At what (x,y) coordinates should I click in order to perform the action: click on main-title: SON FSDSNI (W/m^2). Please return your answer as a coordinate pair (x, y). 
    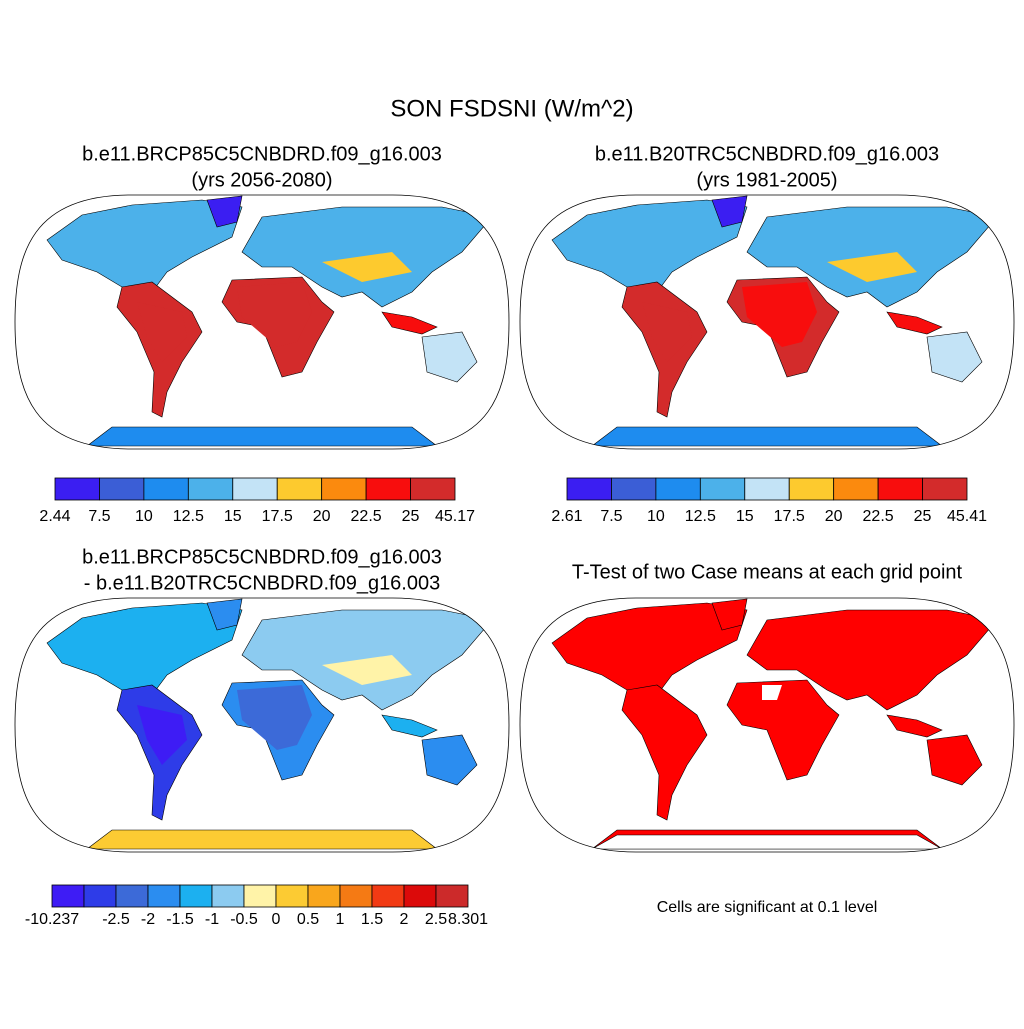
    Looking at the image, I should click on (511, 108).